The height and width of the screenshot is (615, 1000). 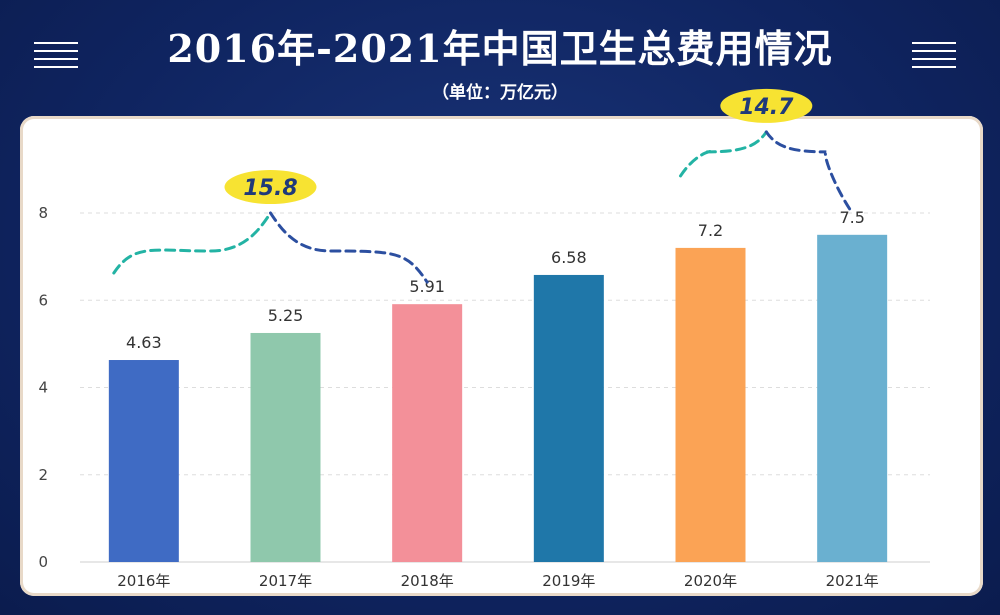 What do you see at coordinates (56, 60) in the screenshot?
I see `menu-icon-left` at bounding box center [56, 60].